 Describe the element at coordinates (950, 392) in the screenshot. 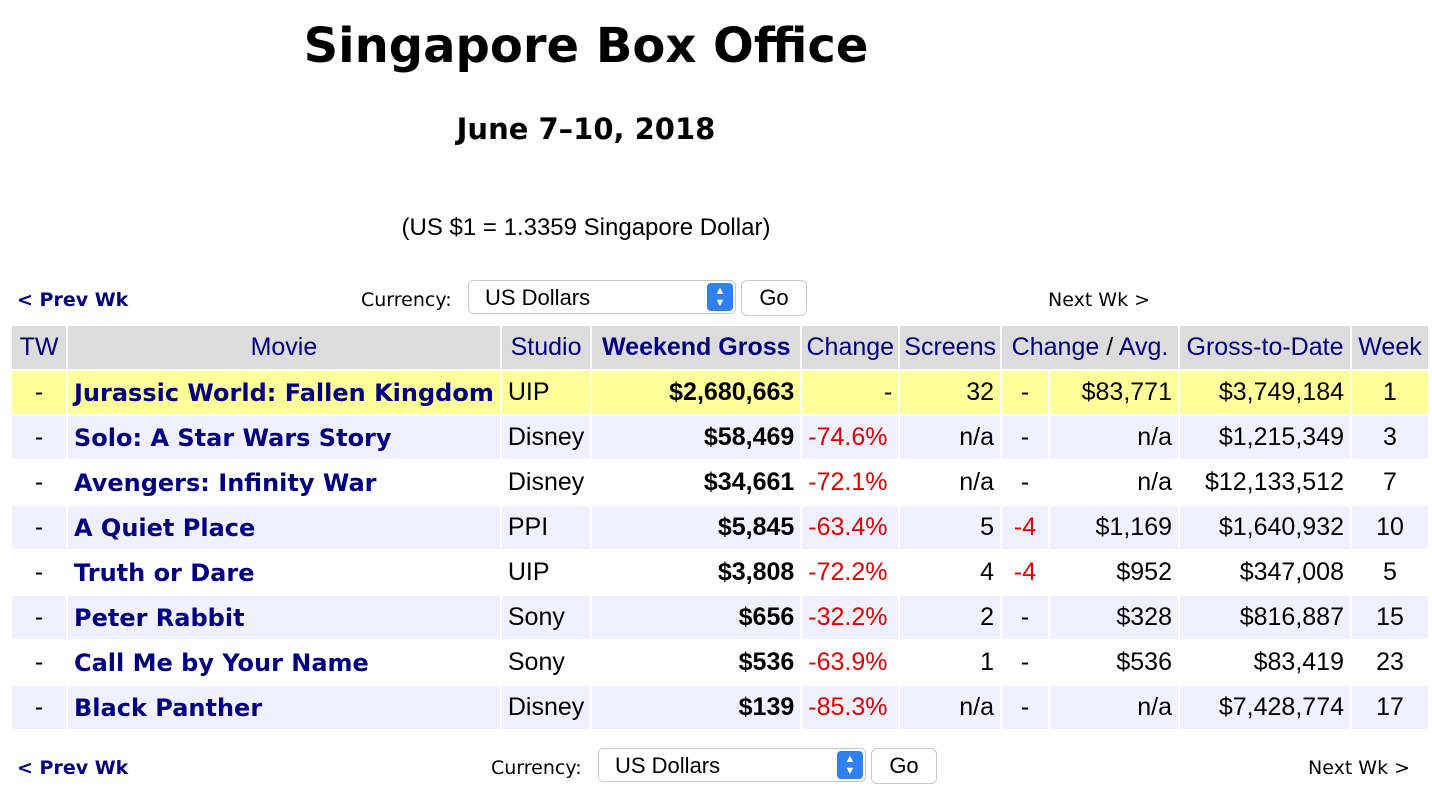

I see `screens-cell: 32` at that location.